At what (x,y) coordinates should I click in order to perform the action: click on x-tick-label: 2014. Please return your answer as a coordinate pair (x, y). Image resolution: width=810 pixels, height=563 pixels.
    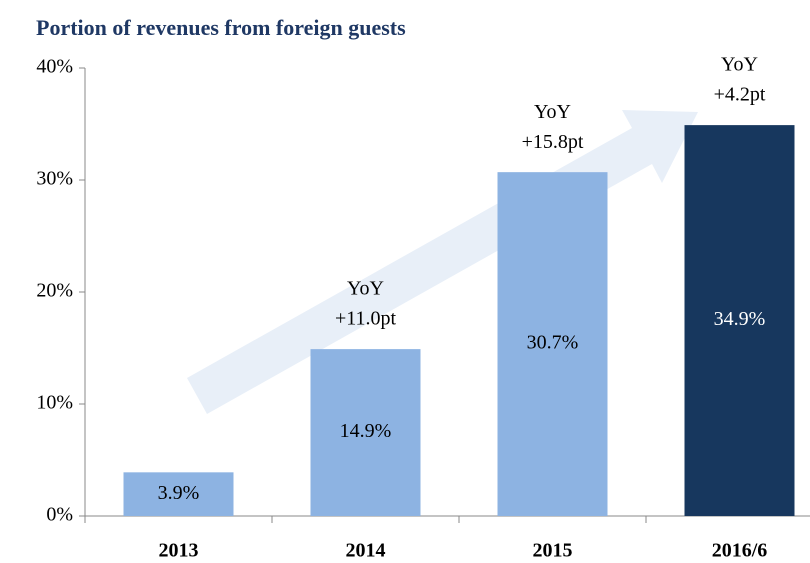
    Looking at the image, I should click on (366, 551).